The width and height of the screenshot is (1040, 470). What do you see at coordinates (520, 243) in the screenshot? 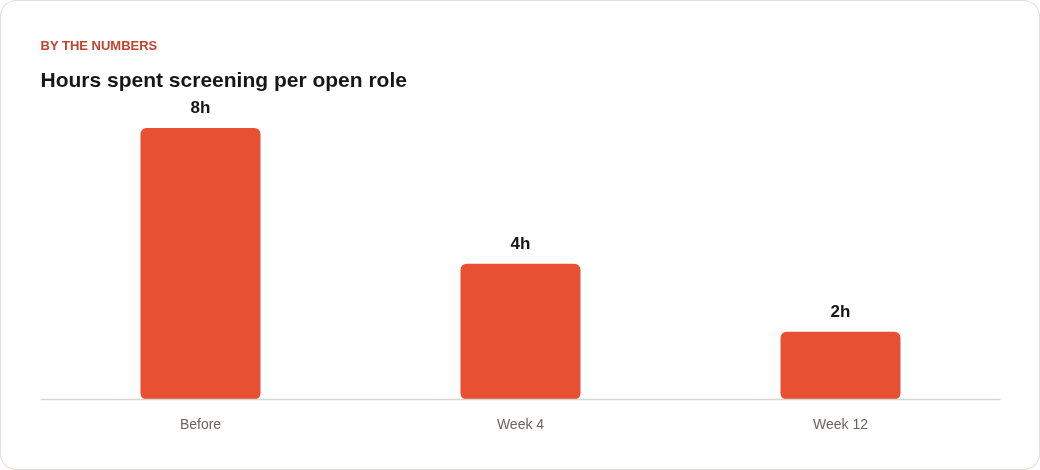
I see `data-label: 4h` at bounding box center [520, 243].